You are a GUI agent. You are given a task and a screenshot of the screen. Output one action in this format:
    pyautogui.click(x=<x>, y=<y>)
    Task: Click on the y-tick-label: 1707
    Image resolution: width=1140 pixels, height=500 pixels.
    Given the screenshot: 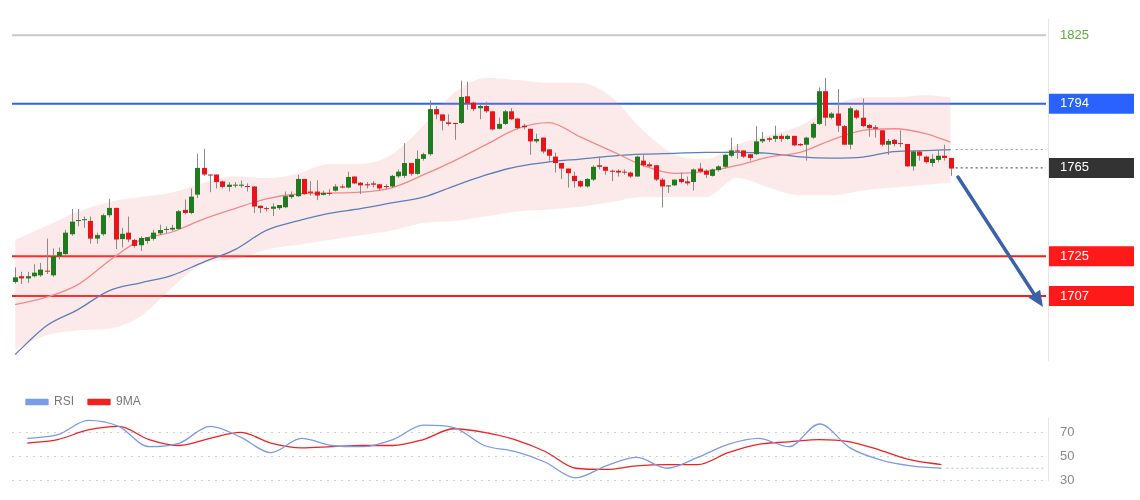 What is the action you would take?
    pyautogui.click(x=1074, y=295)
    